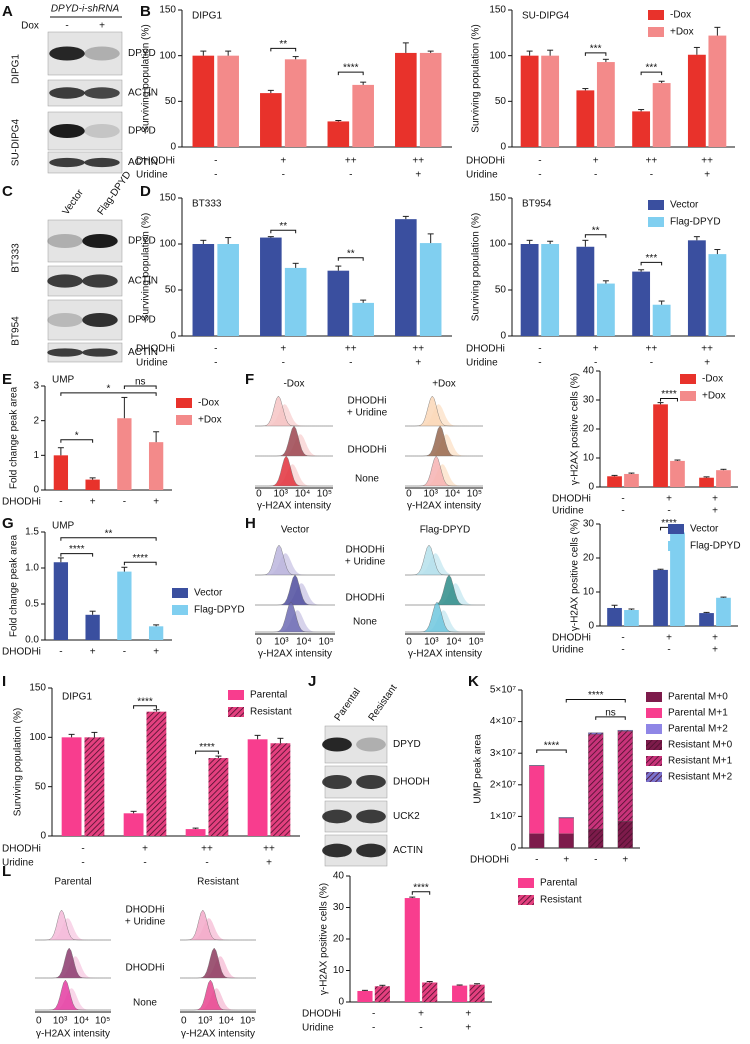 This screenshot has height=1044, width=750. I want to click on lane-label: Flag-DPYD, so click(115, 193).